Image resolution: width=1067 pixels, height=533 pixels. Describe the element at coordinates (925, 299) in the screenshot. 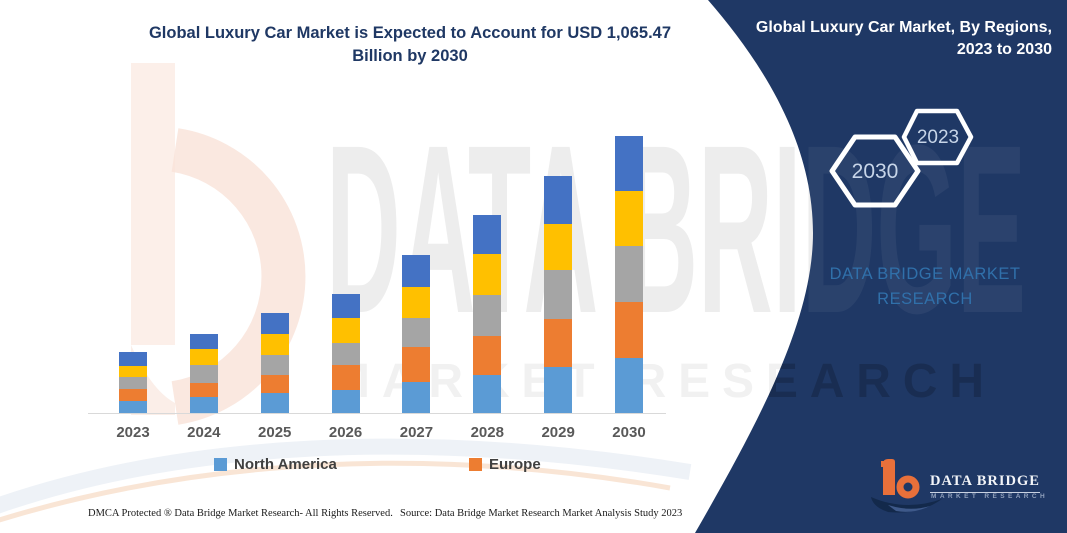

I see `panel-brand-watermark-line2: RESEARCH` at that location.